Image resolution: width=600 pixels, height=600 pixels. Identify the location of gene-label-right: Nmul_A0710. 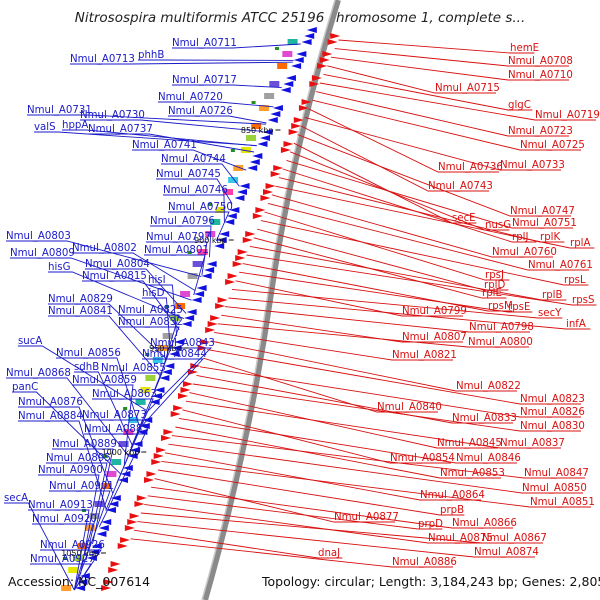
(540, 75).